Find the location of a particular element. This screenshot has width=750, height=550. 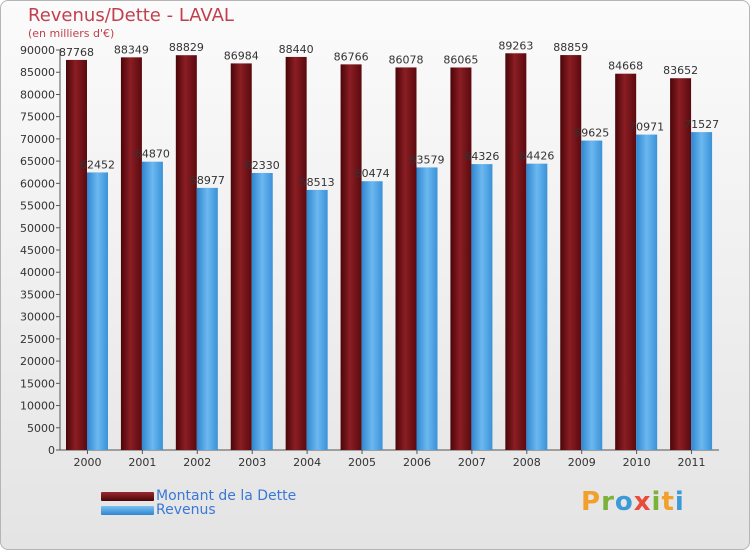

legend-swatch-dette is located at coordinates (127, 496).